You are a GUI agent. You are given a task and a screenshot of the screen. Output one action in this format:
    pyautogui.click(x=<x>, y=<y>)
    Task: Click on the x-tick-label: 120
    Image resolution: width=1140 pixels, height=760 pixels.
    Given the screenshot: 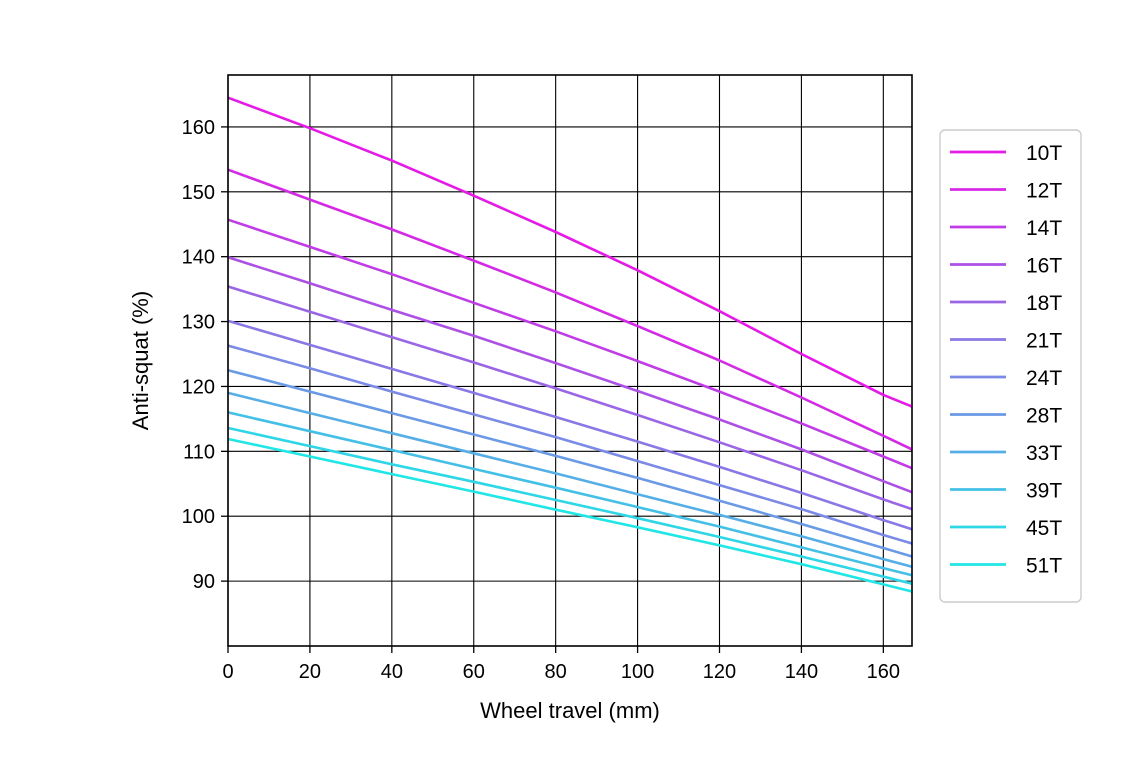 What is the action you would take?
    pyautogui.click(x=719, y=672)
    